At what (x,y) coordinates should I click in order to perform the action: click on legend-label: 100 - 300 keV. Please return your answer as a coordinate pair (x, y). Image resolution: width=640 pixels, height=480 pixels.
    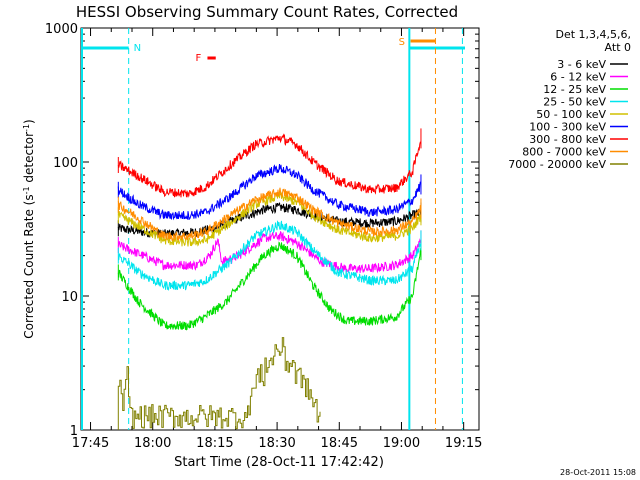
    Looking at the image, I should click on (567, 127).